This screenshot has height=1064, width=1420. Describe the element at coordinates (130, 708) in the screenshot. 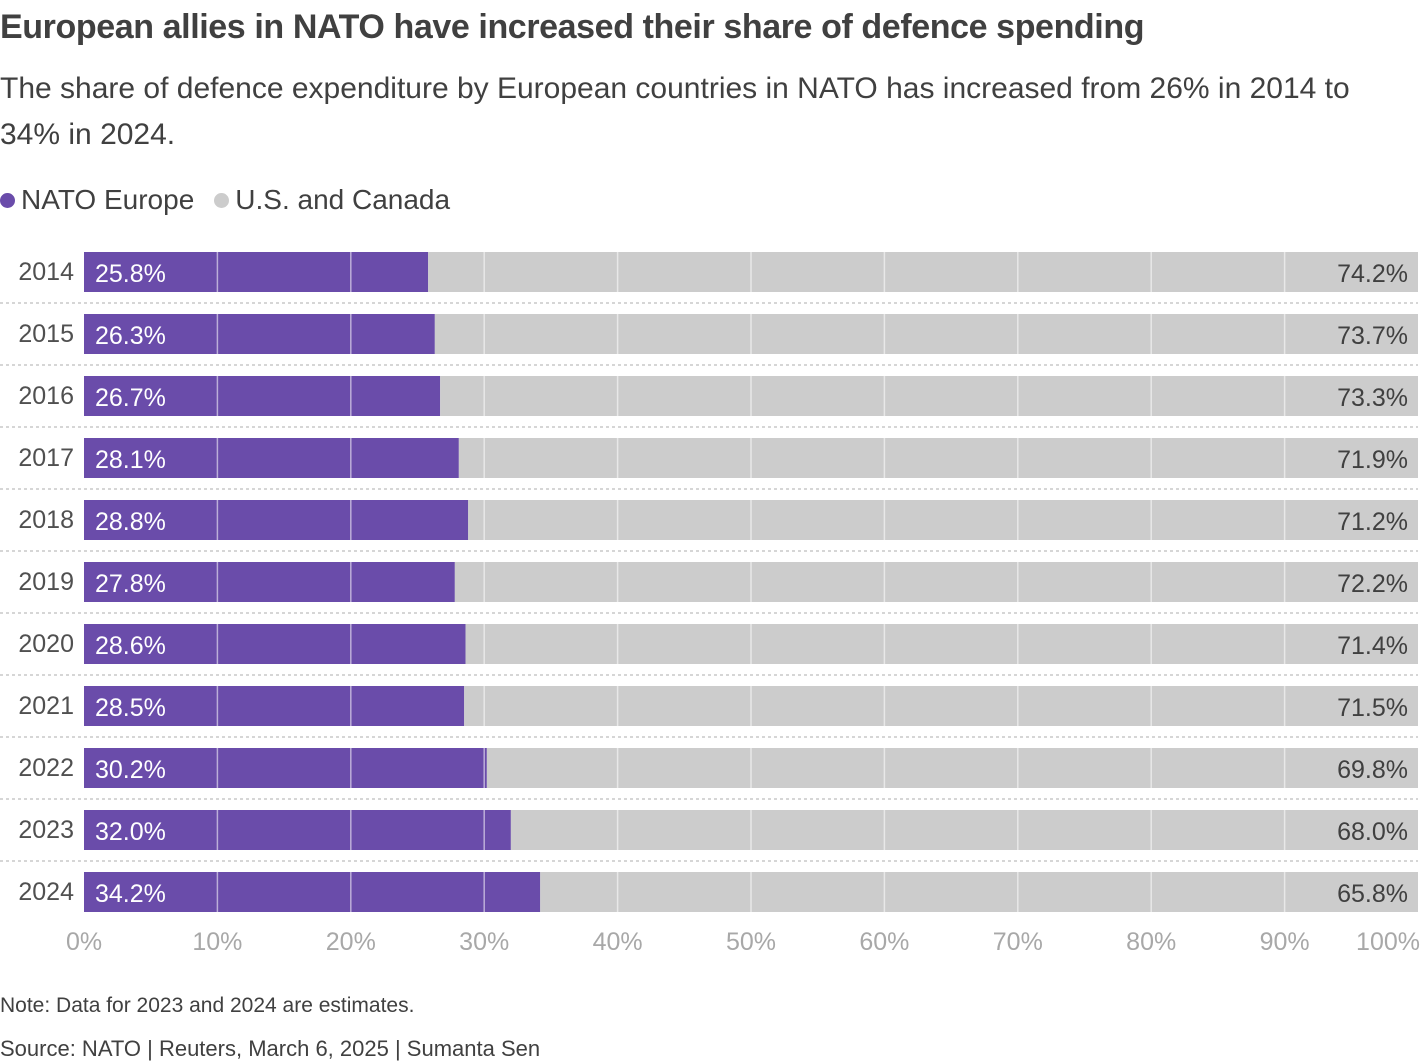

I see `data-label-nato-europe-2021: 28.5%` at that location.